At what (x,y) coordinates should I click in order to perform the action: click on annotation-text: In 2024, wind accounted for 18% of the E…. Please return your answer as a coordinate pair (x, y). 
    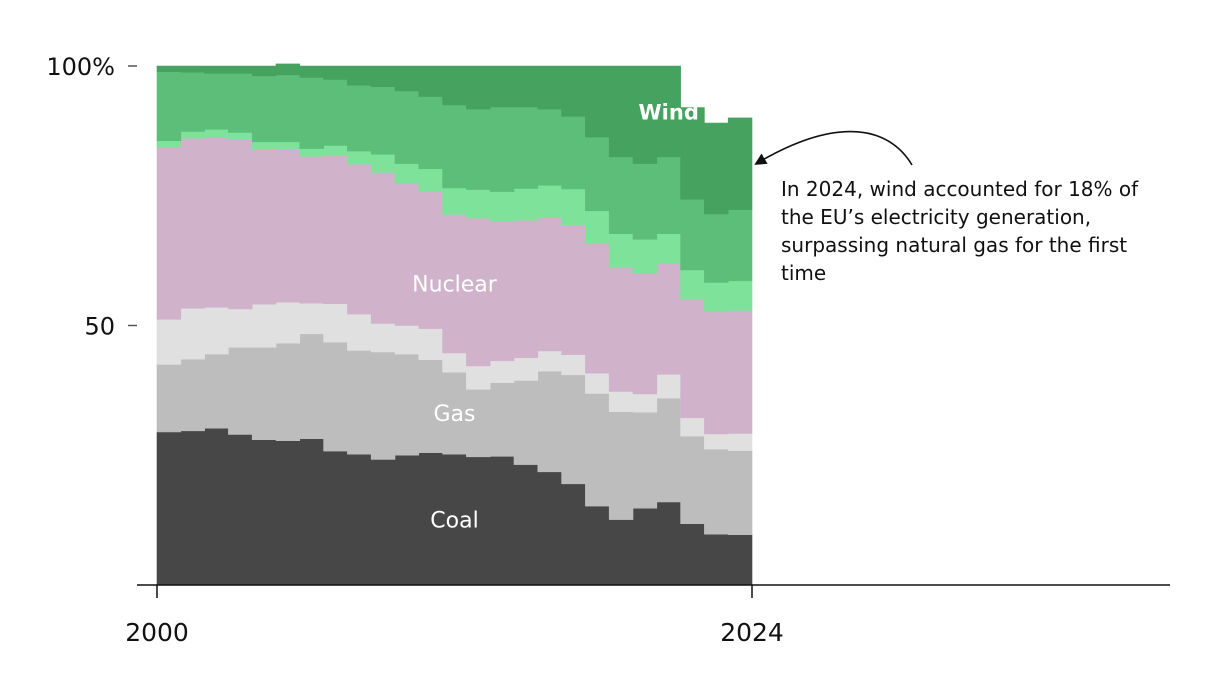
    Looking at the image, I should click on (960, 231).